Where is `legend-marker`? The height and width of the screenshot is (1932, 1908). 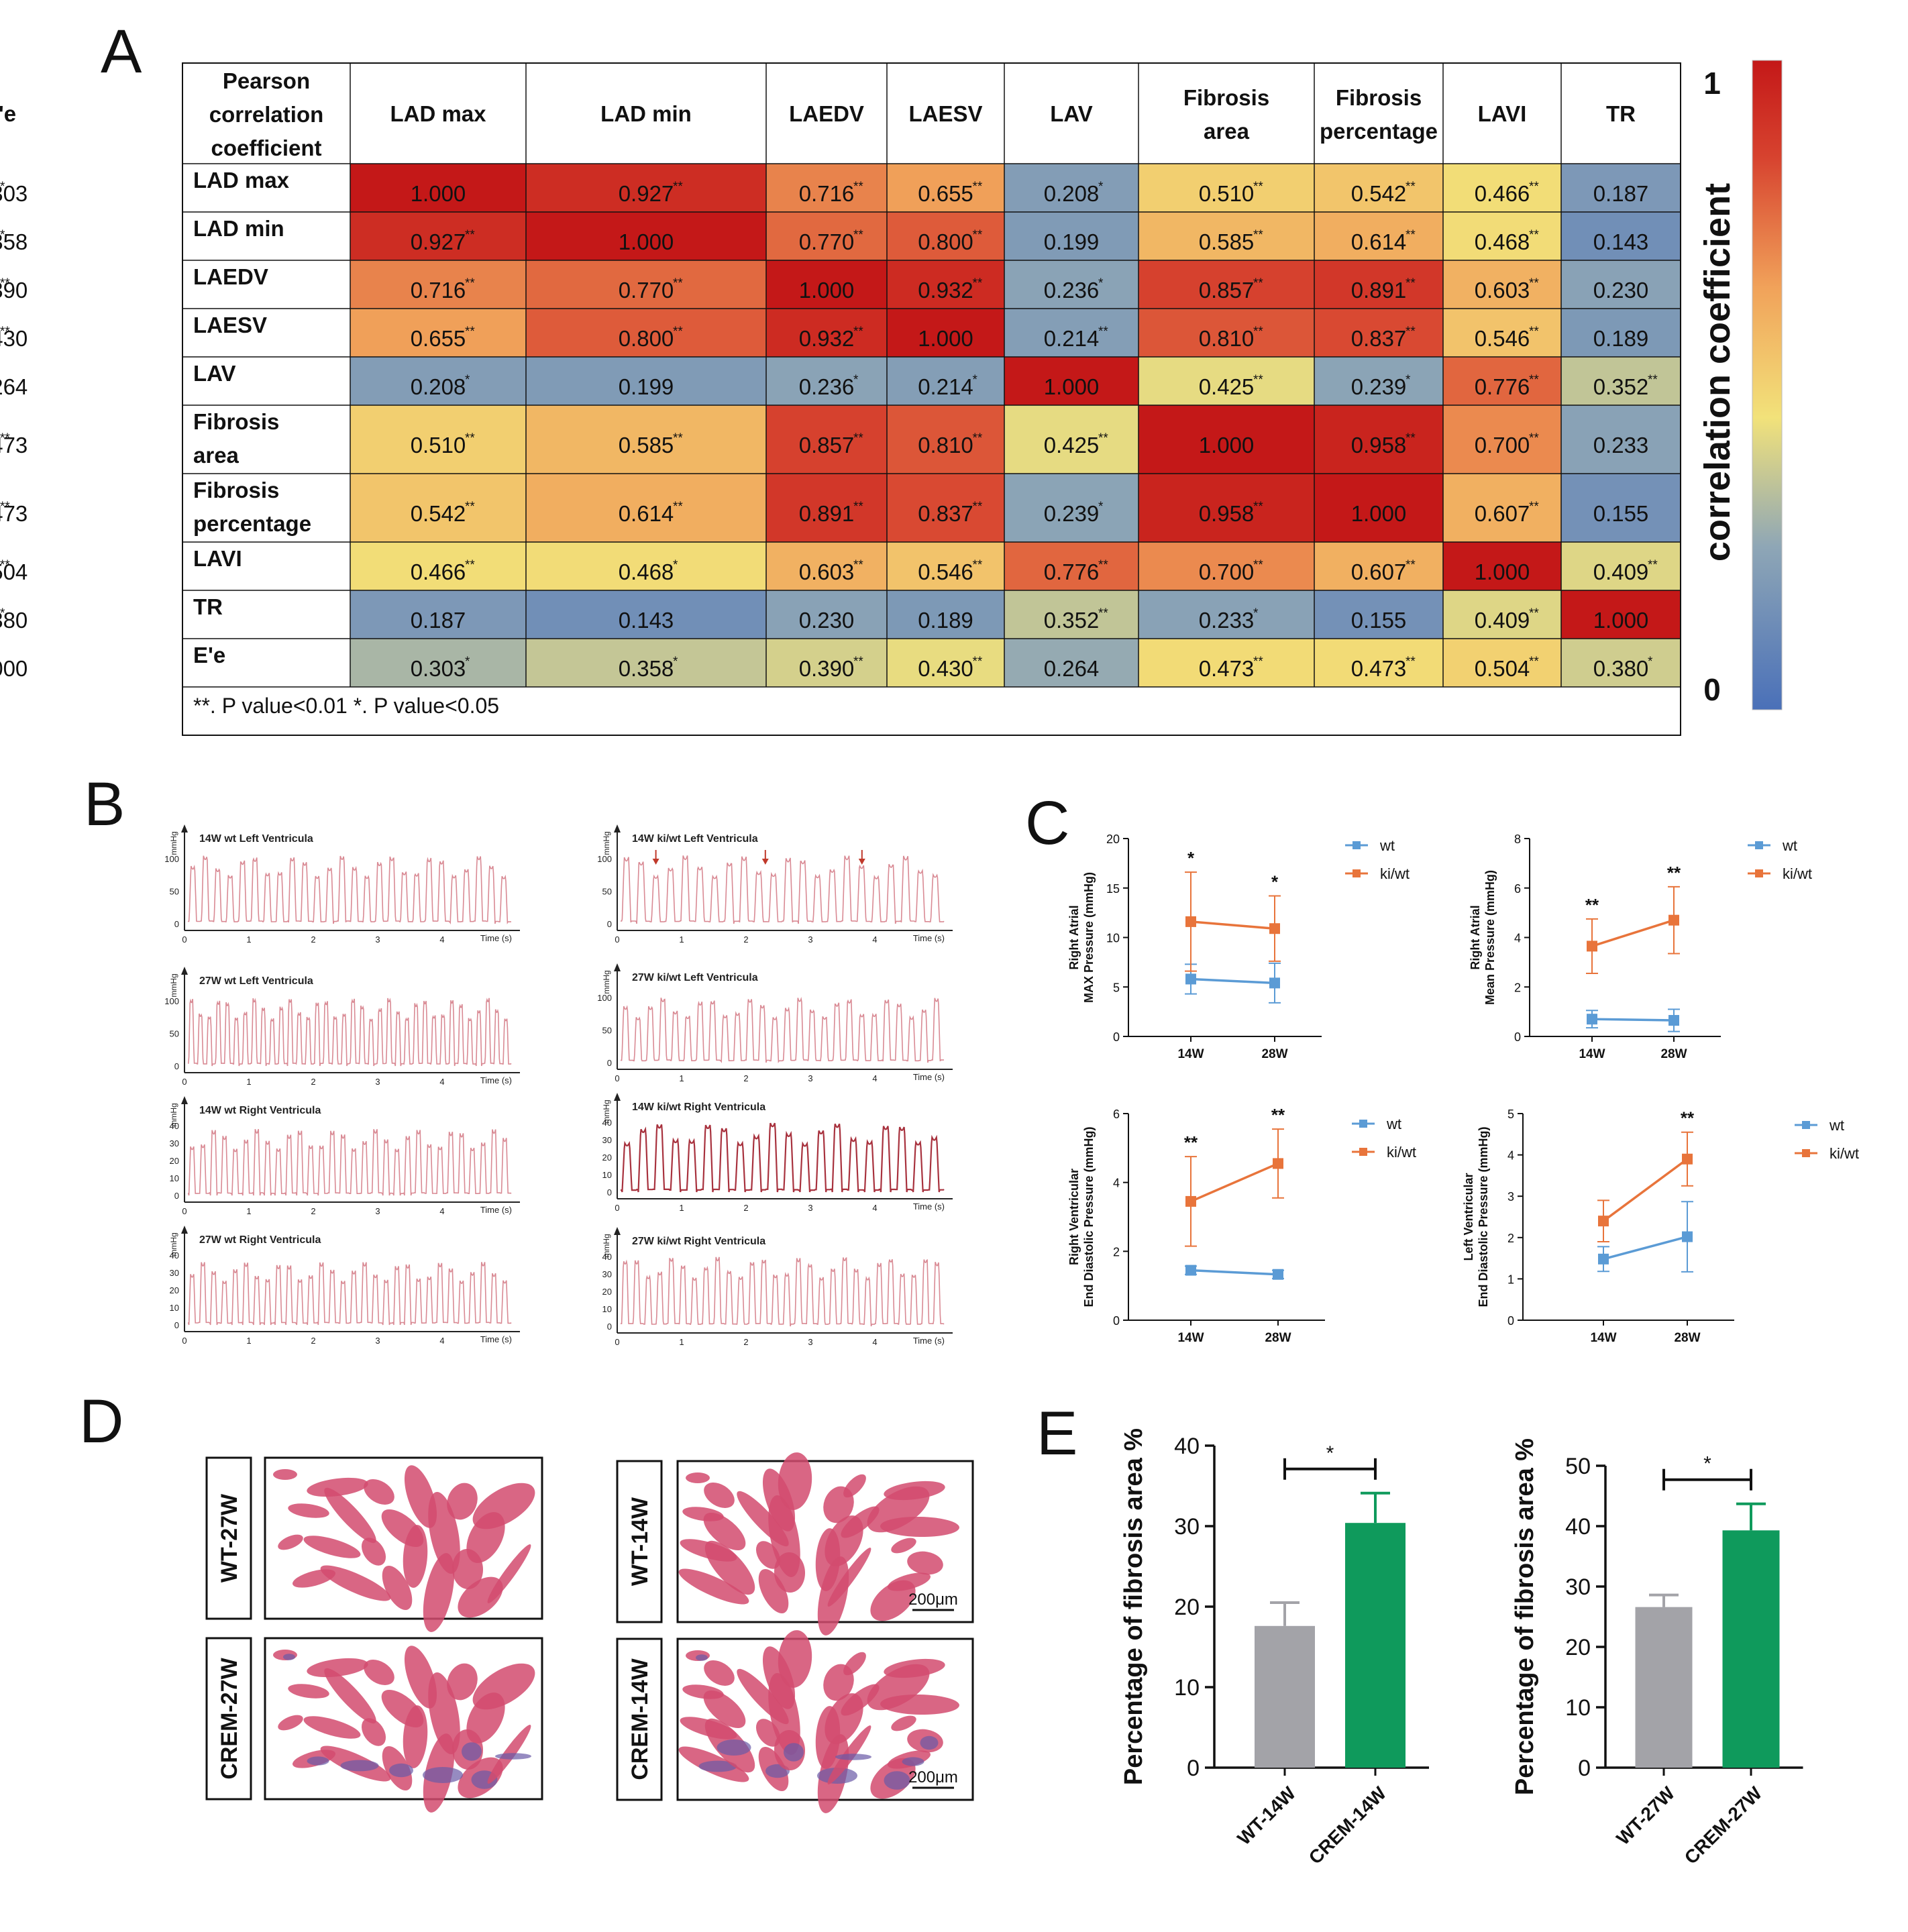
legend-marker is located at coordinates (1363, 1124).